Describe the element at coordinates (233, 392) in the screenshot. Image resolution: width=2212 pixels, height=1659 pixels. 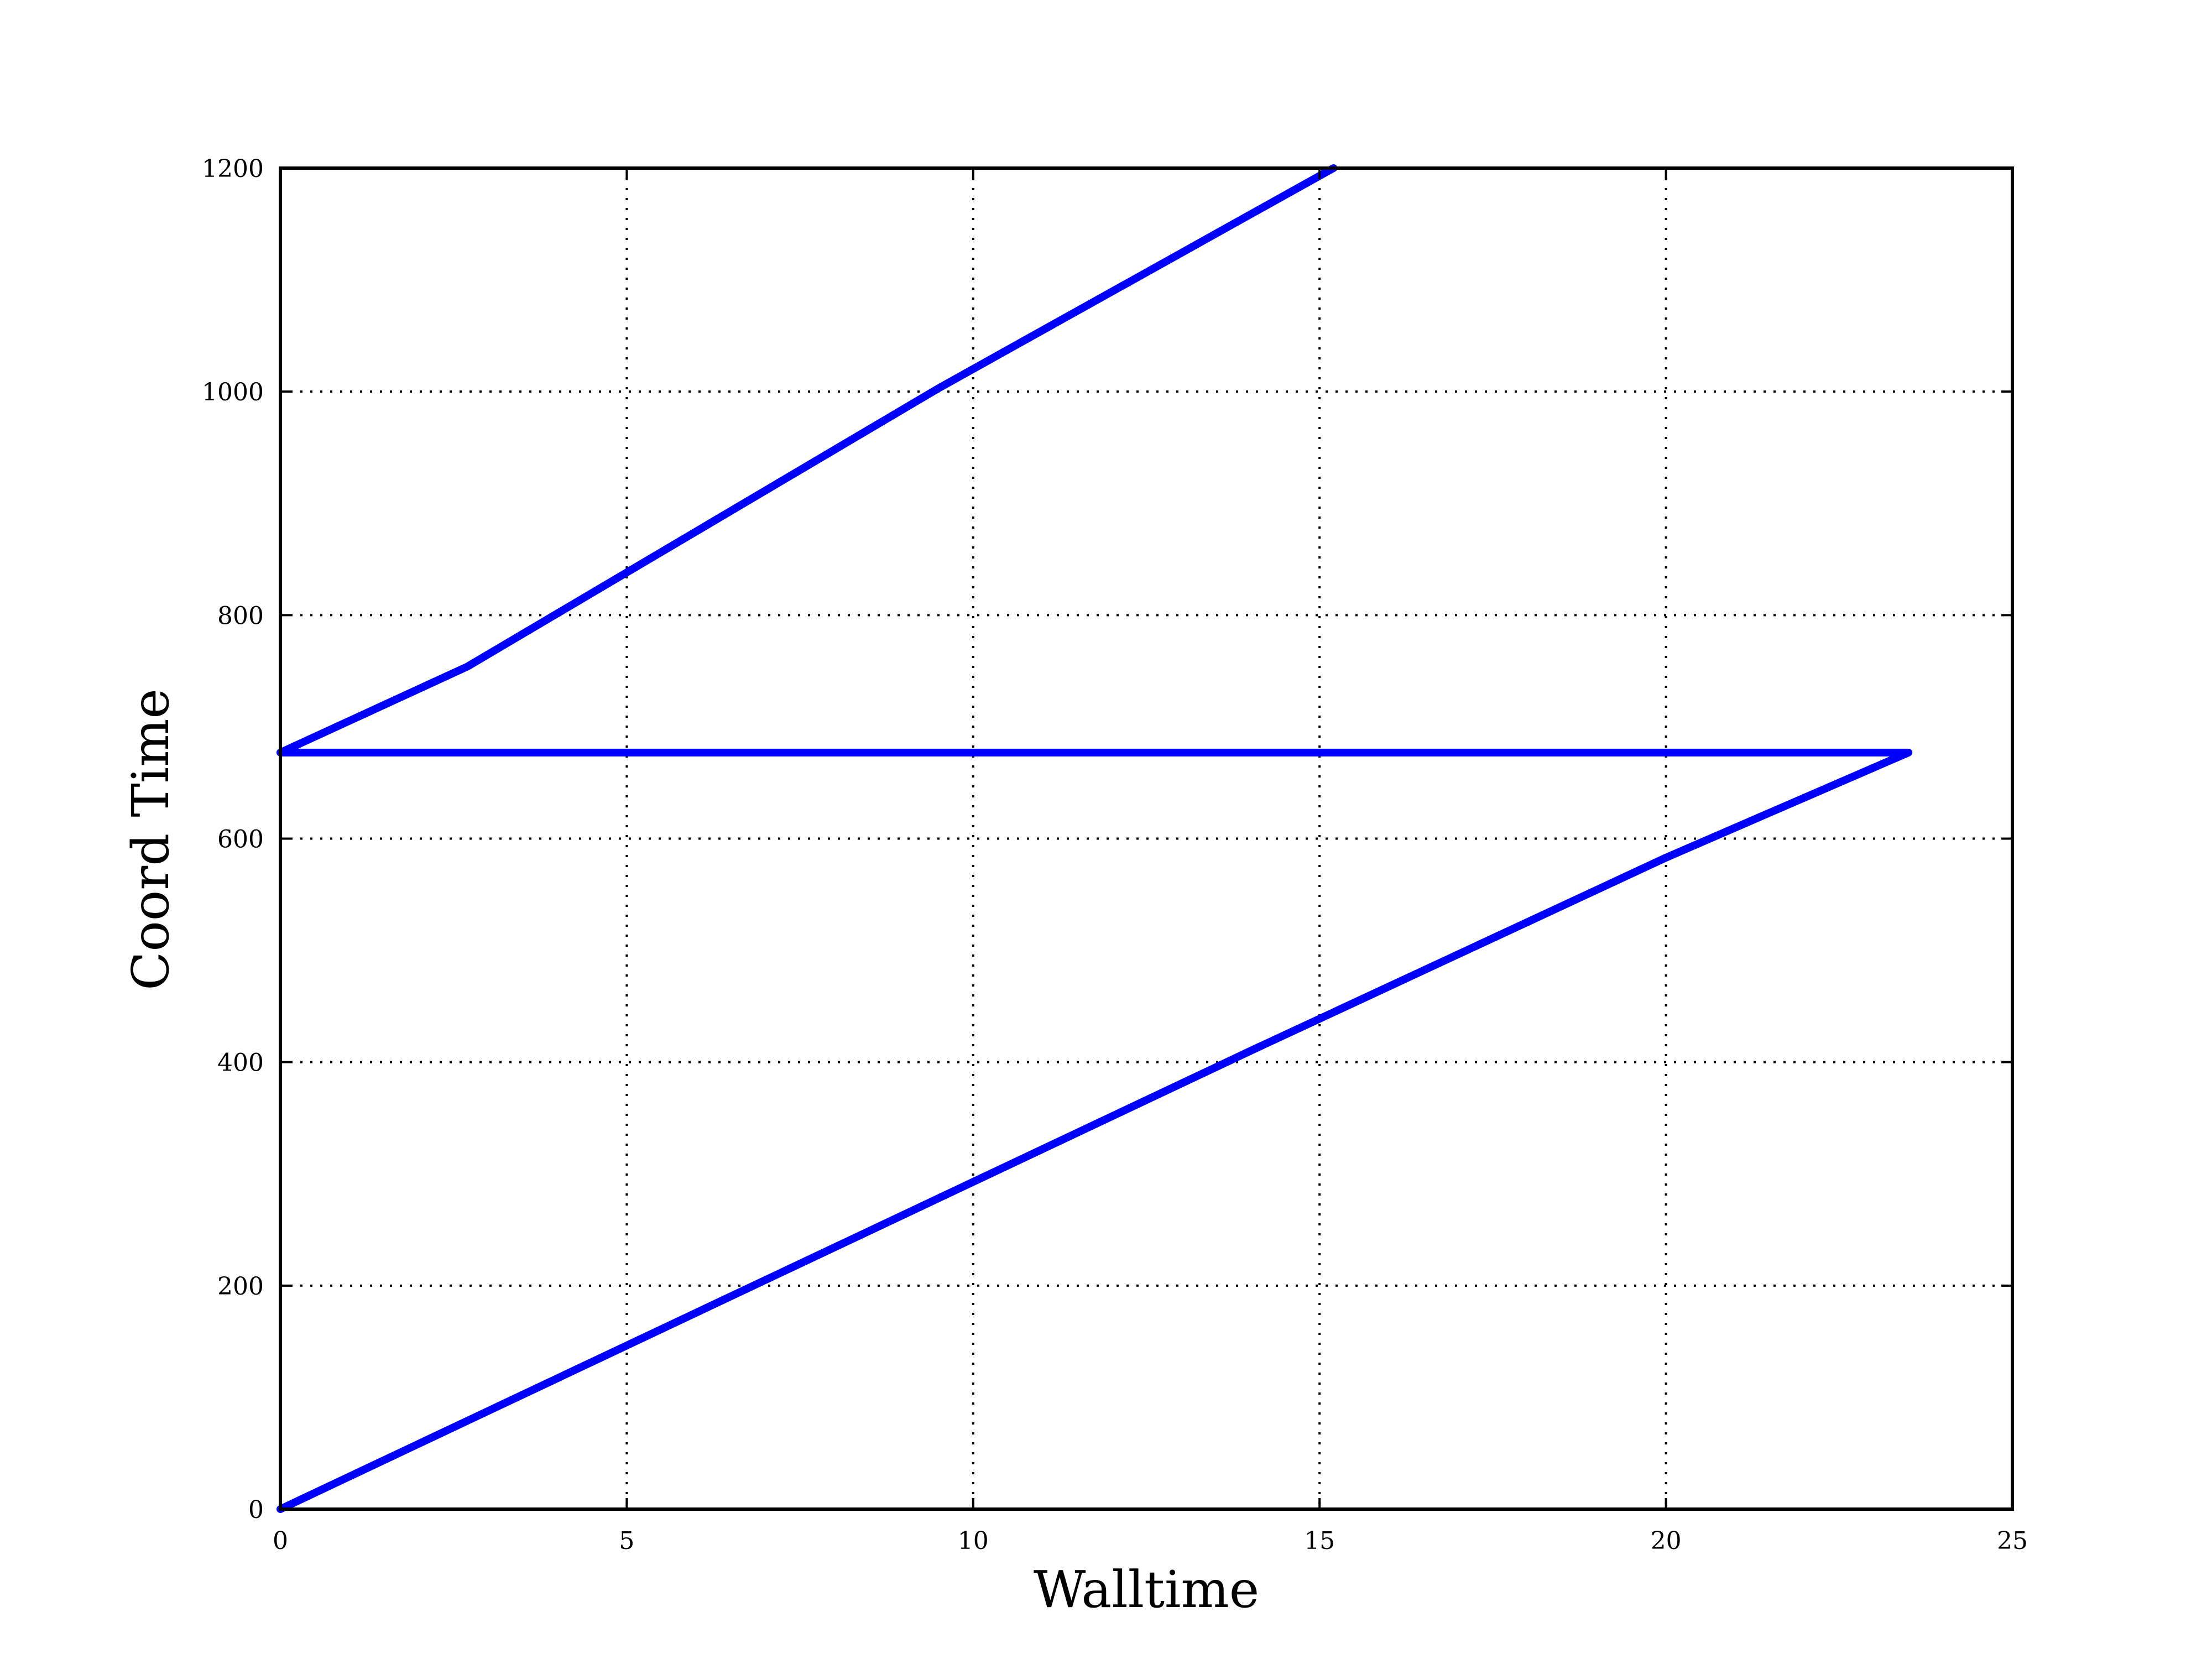
I see `y-tick-label: 1000` at that location.